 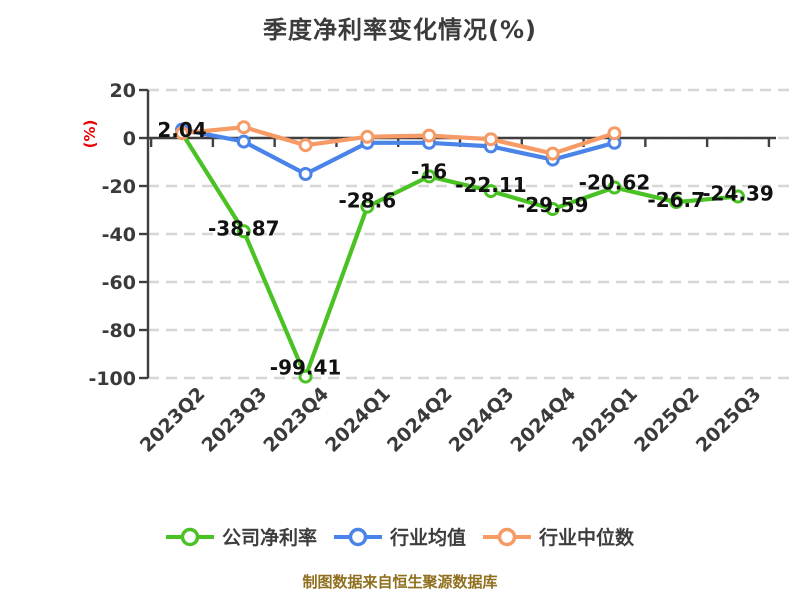 I want to click on y-axis-tick-label: 20, so click(x=123, y=91).